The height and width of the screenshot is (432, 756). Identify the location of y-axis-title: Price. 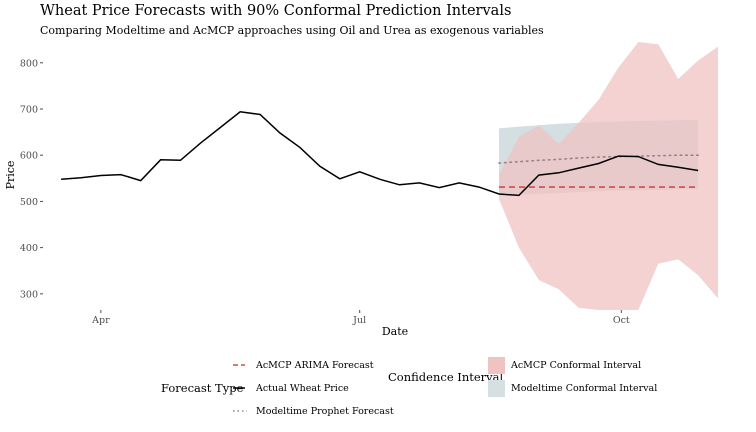
(10, 175).